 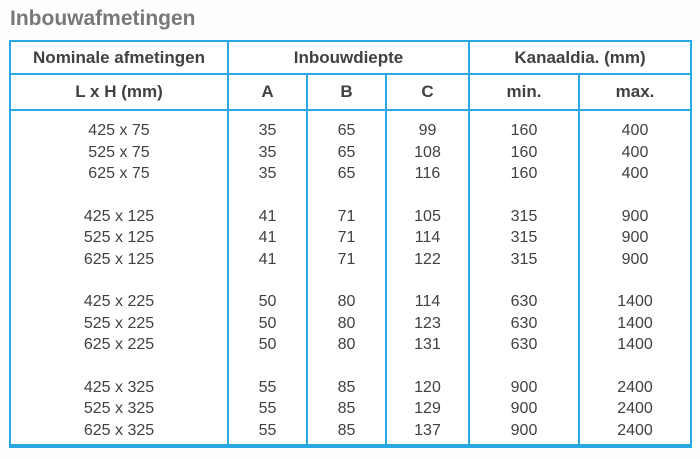 I want to click on table-cell-value: 525 x 125, so click(x=119, y=237).